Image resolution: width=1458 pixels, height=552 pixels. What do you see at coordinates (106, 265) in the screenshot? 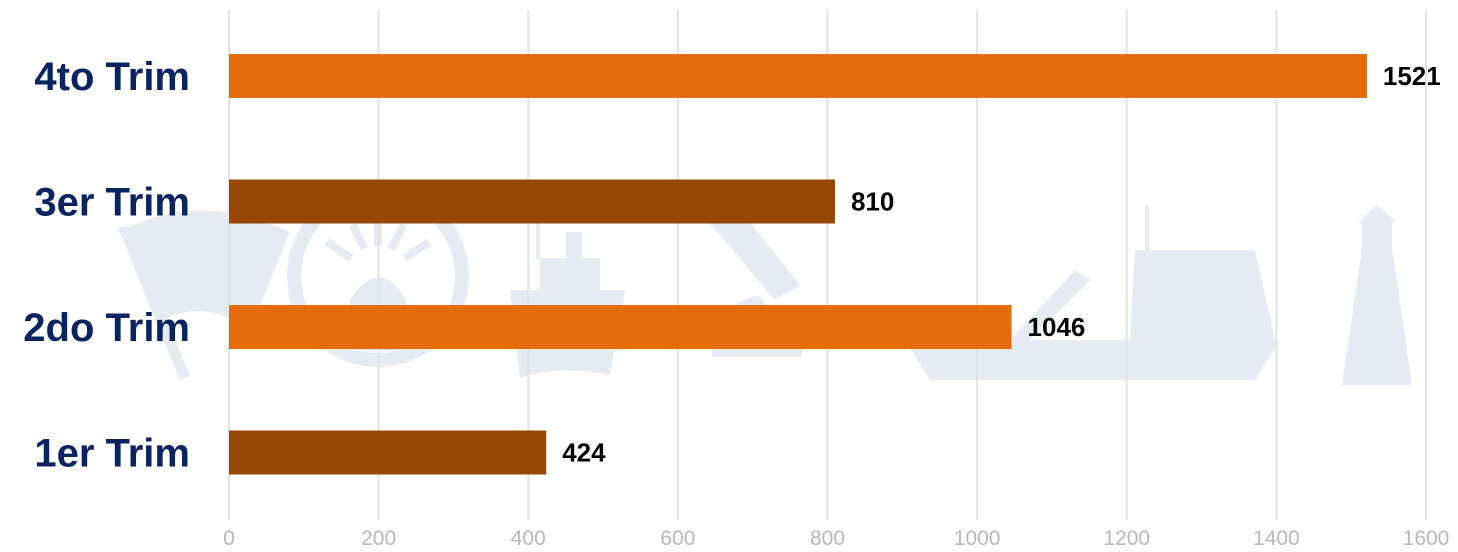
I see `category-labels: 4to Trim 3er Trim 2do Trim 1er Trim` at bounding box center [106, 265].